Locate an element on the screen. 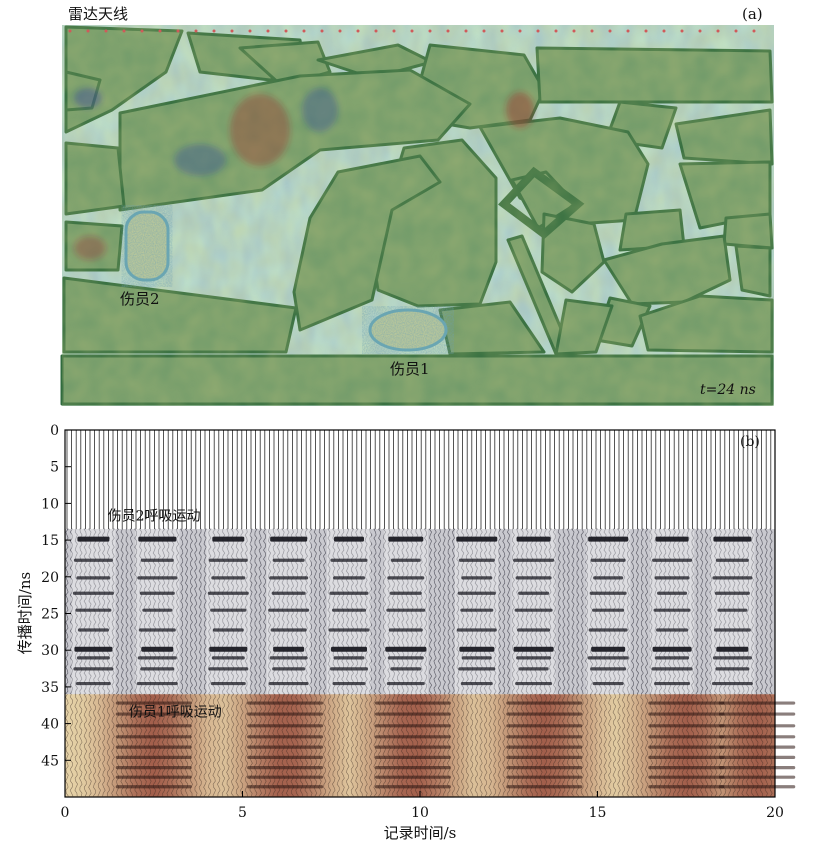 This screenshot has height=851, width=813. x-tick-label: 20 is located at coordinates (775, 813).